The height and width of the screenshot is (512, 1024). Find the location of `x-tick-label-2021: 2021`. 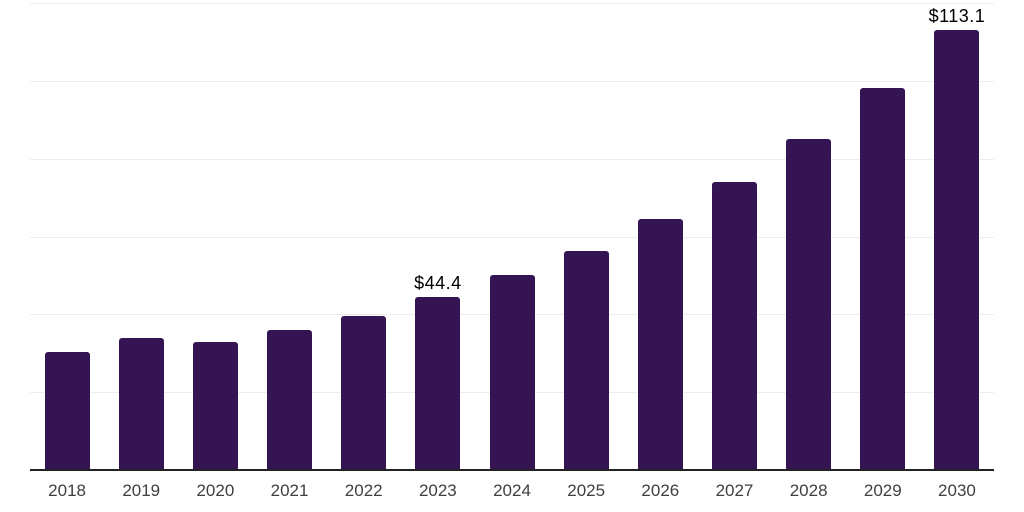

x-tick-label-2021: 2021 is located at coordinates (289, 490).